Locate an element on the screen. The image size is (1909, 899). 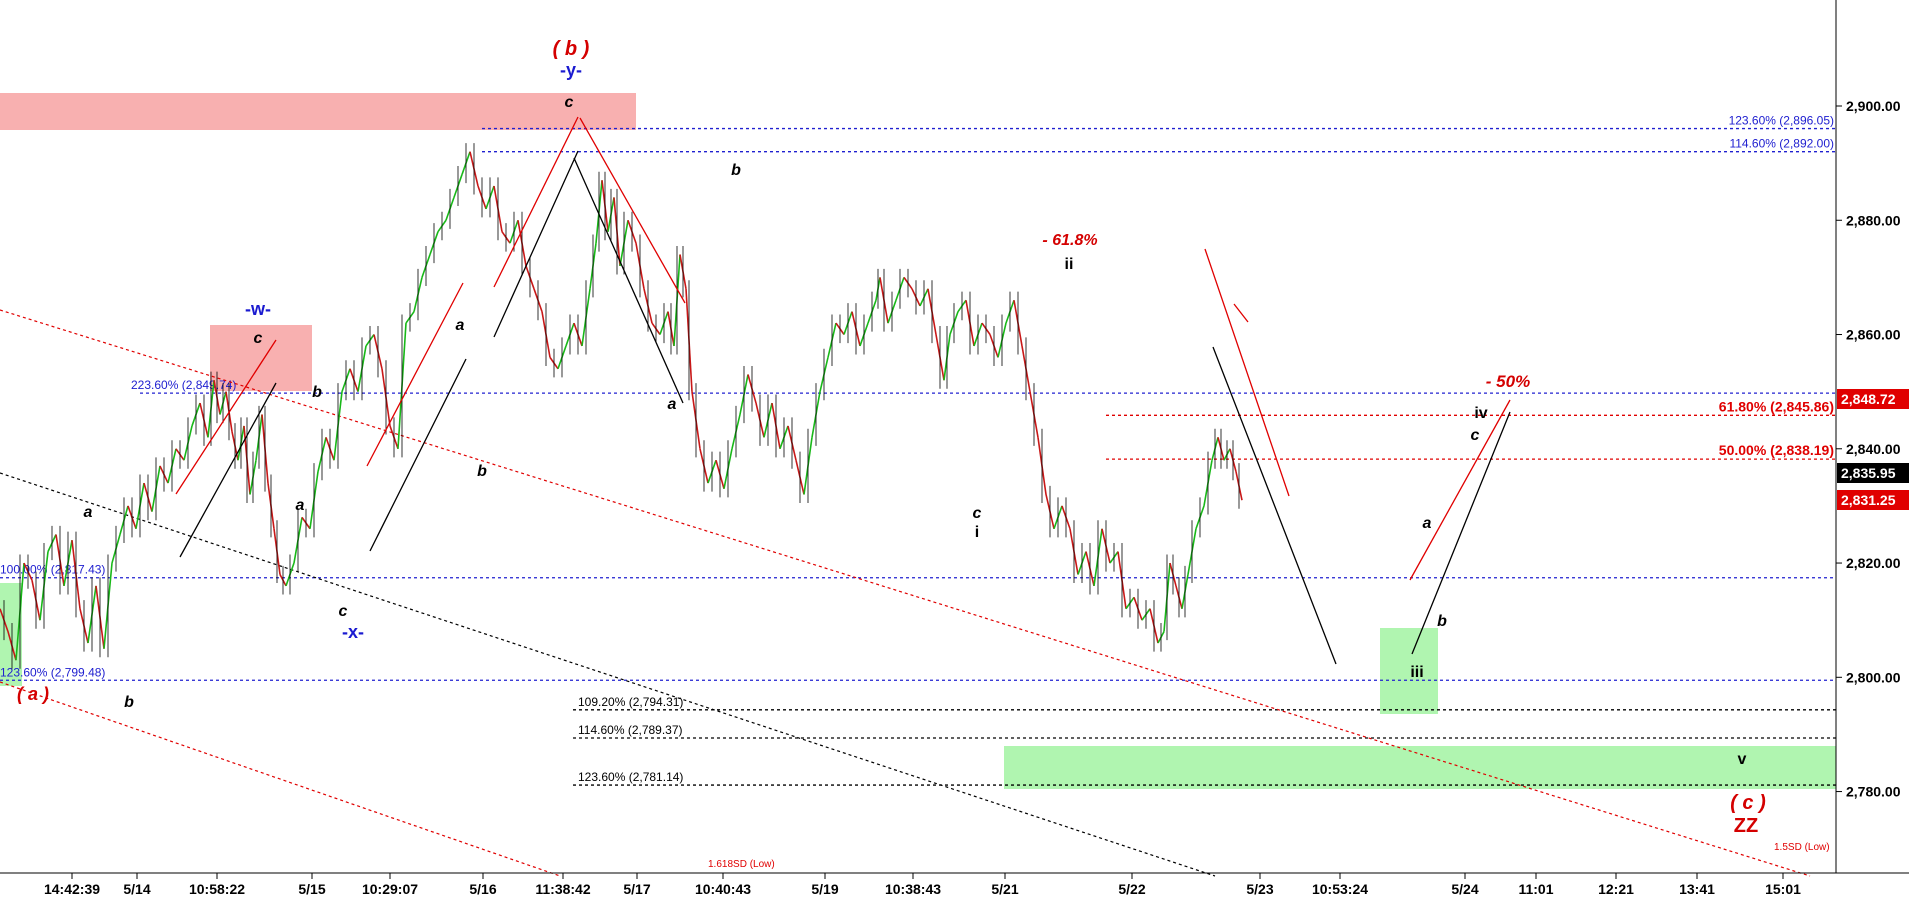
x-tick-label: 10:38:43 is located at coordinates (913, 889).